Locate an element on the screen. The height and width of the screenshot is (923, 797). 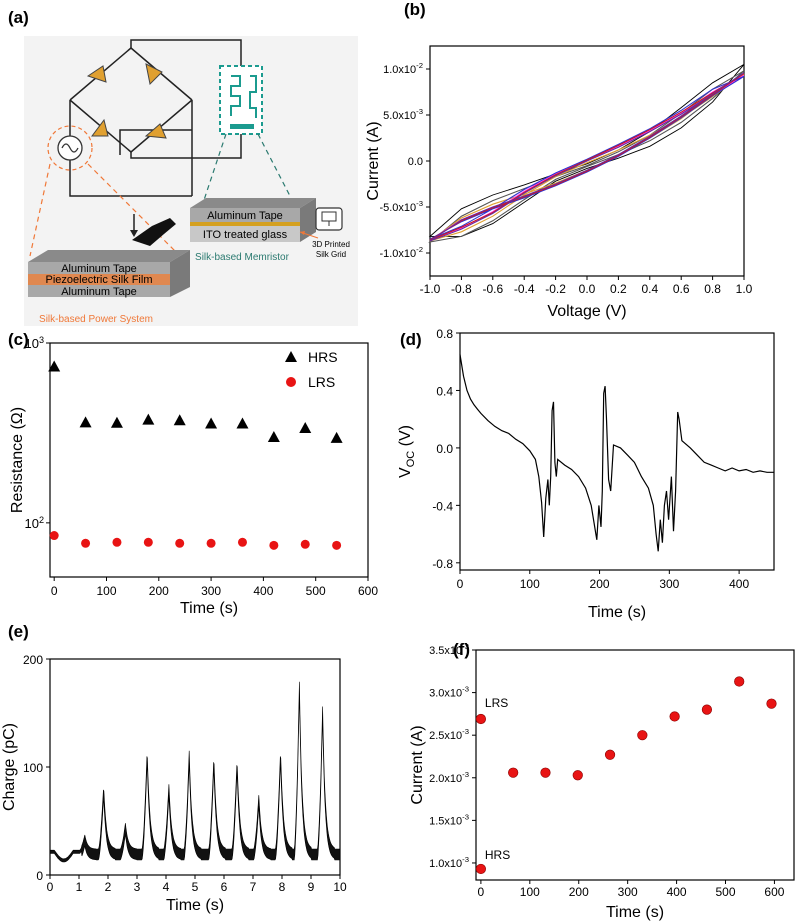
y-tick-label-c-exp: 3 is located at coordinates (41, 340).